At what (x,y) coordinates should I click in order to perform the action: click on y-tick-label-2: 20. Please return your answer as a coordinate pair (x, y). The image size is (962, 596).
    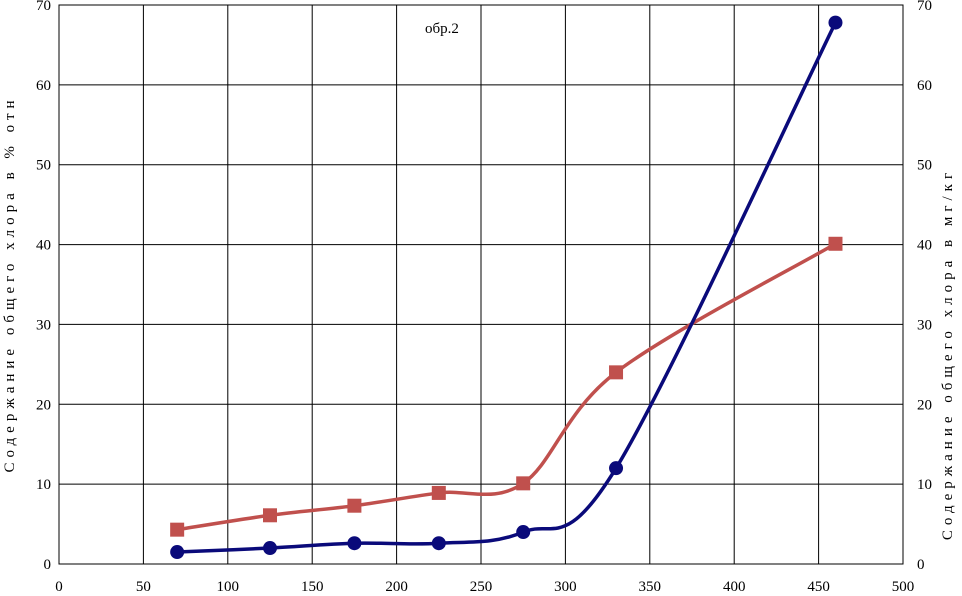
    Looking at the image, I should click on (43, 405).